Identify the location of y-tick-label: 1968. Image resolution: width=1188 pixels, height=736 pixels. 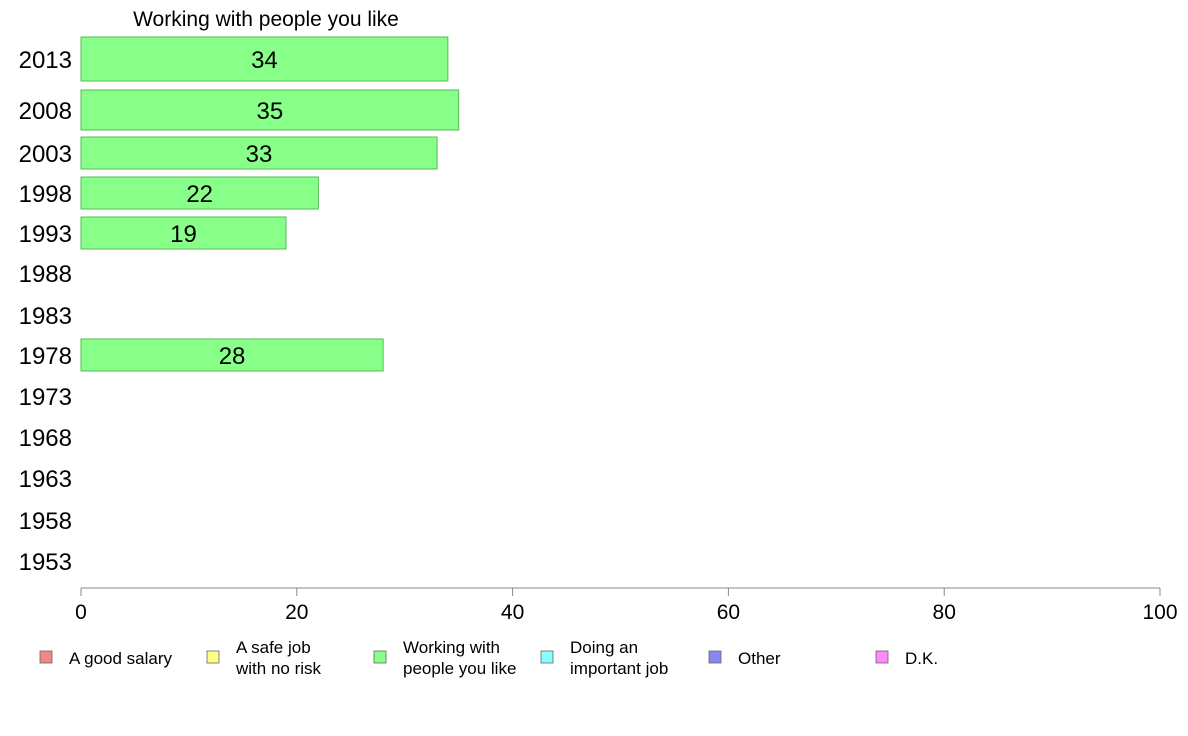
(45, 438).